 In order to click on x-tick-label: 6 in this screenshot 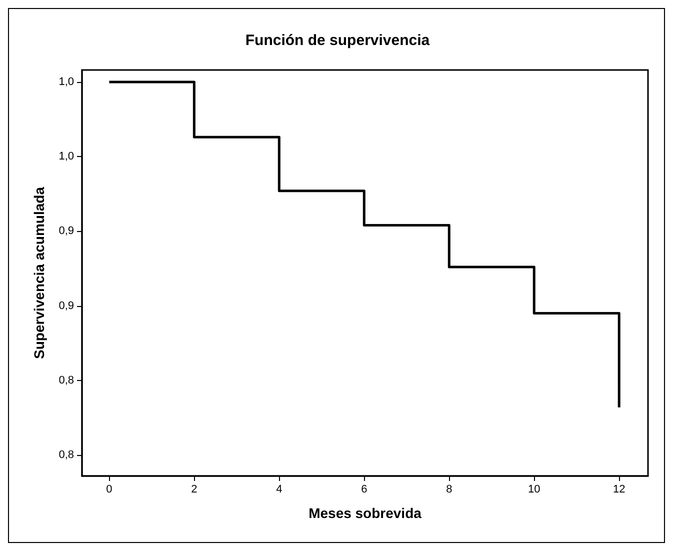, I will do `click(364, 490)`.